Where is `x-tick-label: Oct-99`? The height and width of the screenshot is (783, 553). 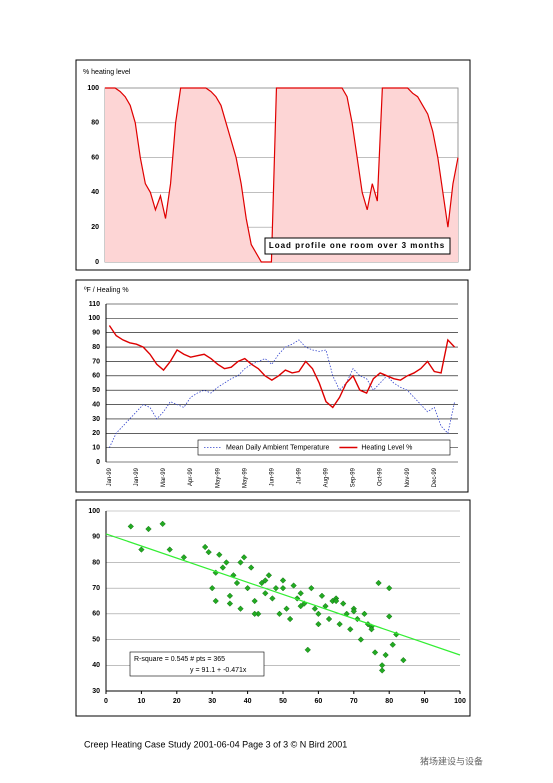
x-tick-label: Oct-99 is located at coordinates (381, 476).